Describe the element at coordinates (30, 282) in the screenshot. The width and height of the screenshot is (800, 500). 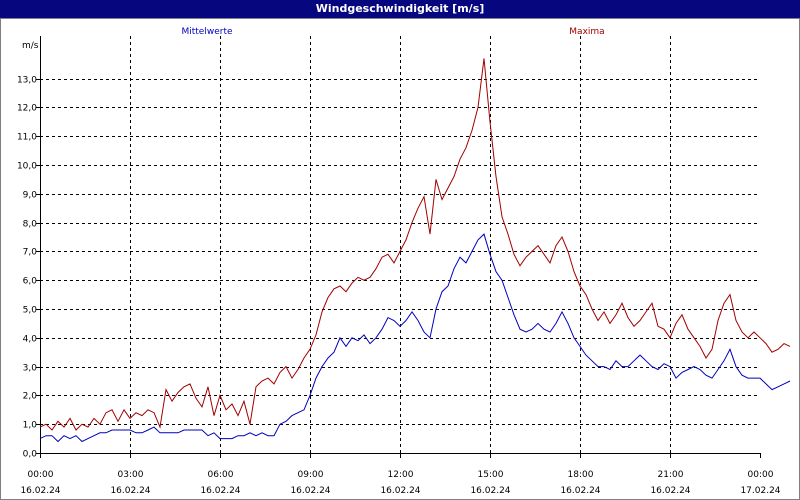
I see `y-tick-label: 6,0` at that location.